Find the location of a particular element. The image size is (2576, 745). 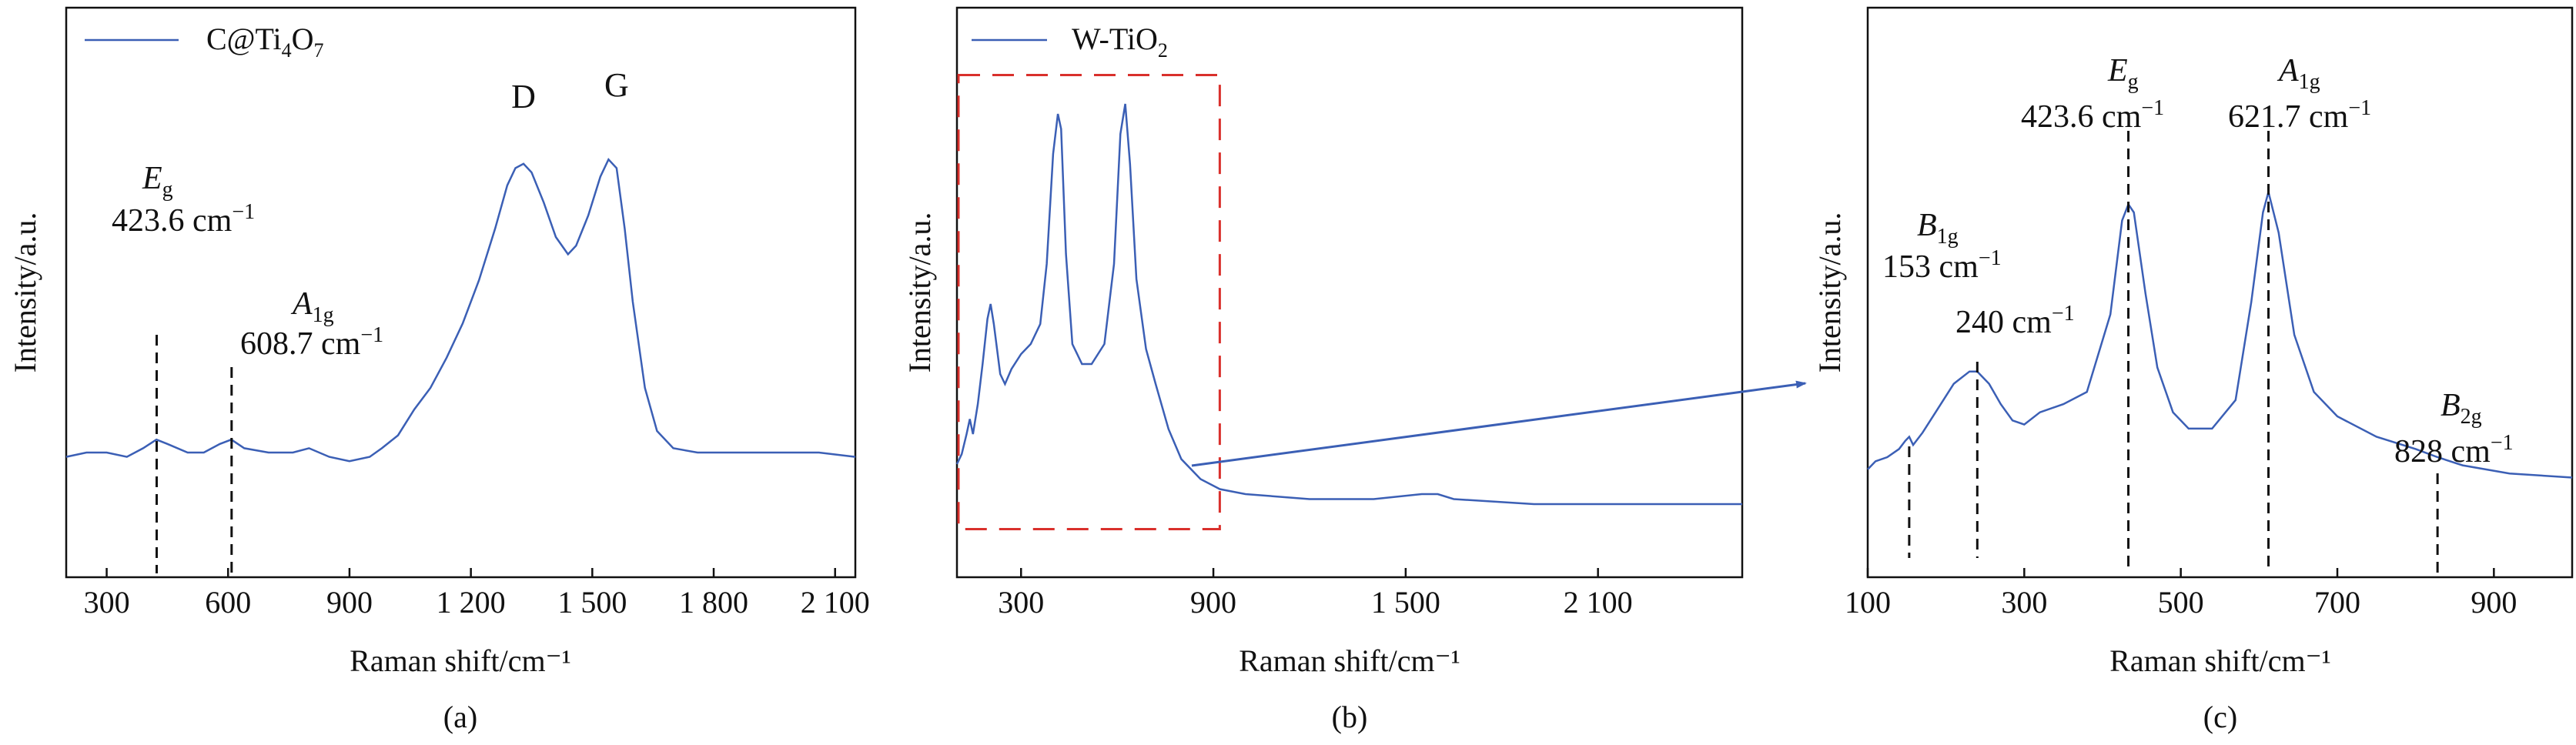

panel-c-mode-label: B1g is located at coordinates (1938, 228).